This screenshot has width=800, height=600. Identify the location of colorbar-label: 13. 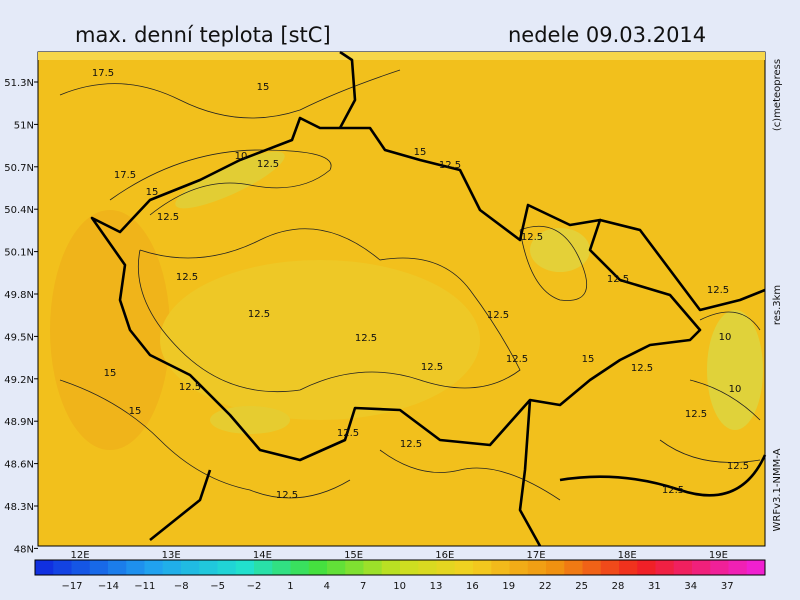
(436, 586).